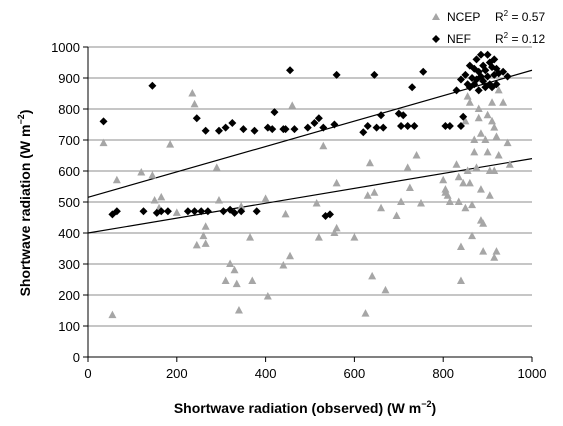 This screenshot has height=426, width=563. Describe the element at coordinates (488, 27) in the screenshot. I see `legend: NCEP R2 = 0.57 NEF R2 = 0.12` at that location.